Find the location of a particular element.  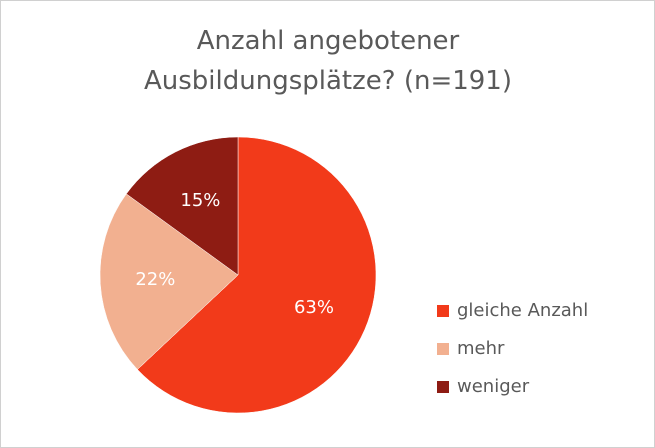

data-label: 15% is located at coordinates (200, 200).